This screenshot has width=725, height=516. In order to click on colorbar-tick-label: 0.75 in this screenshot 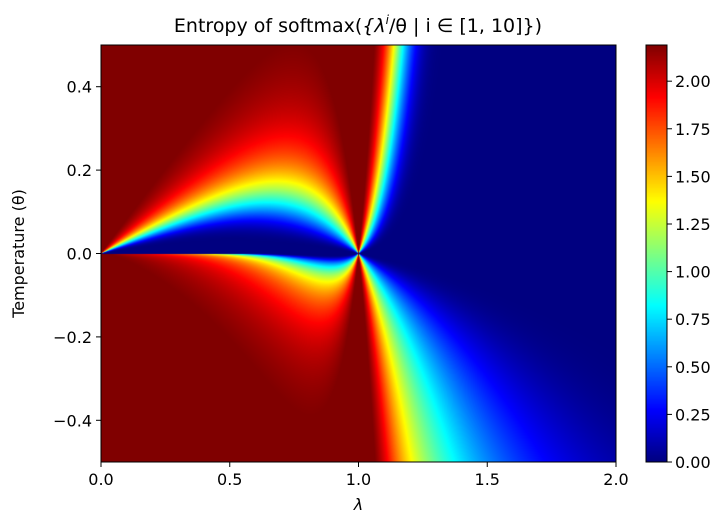, I will do `click(693, 319)`.